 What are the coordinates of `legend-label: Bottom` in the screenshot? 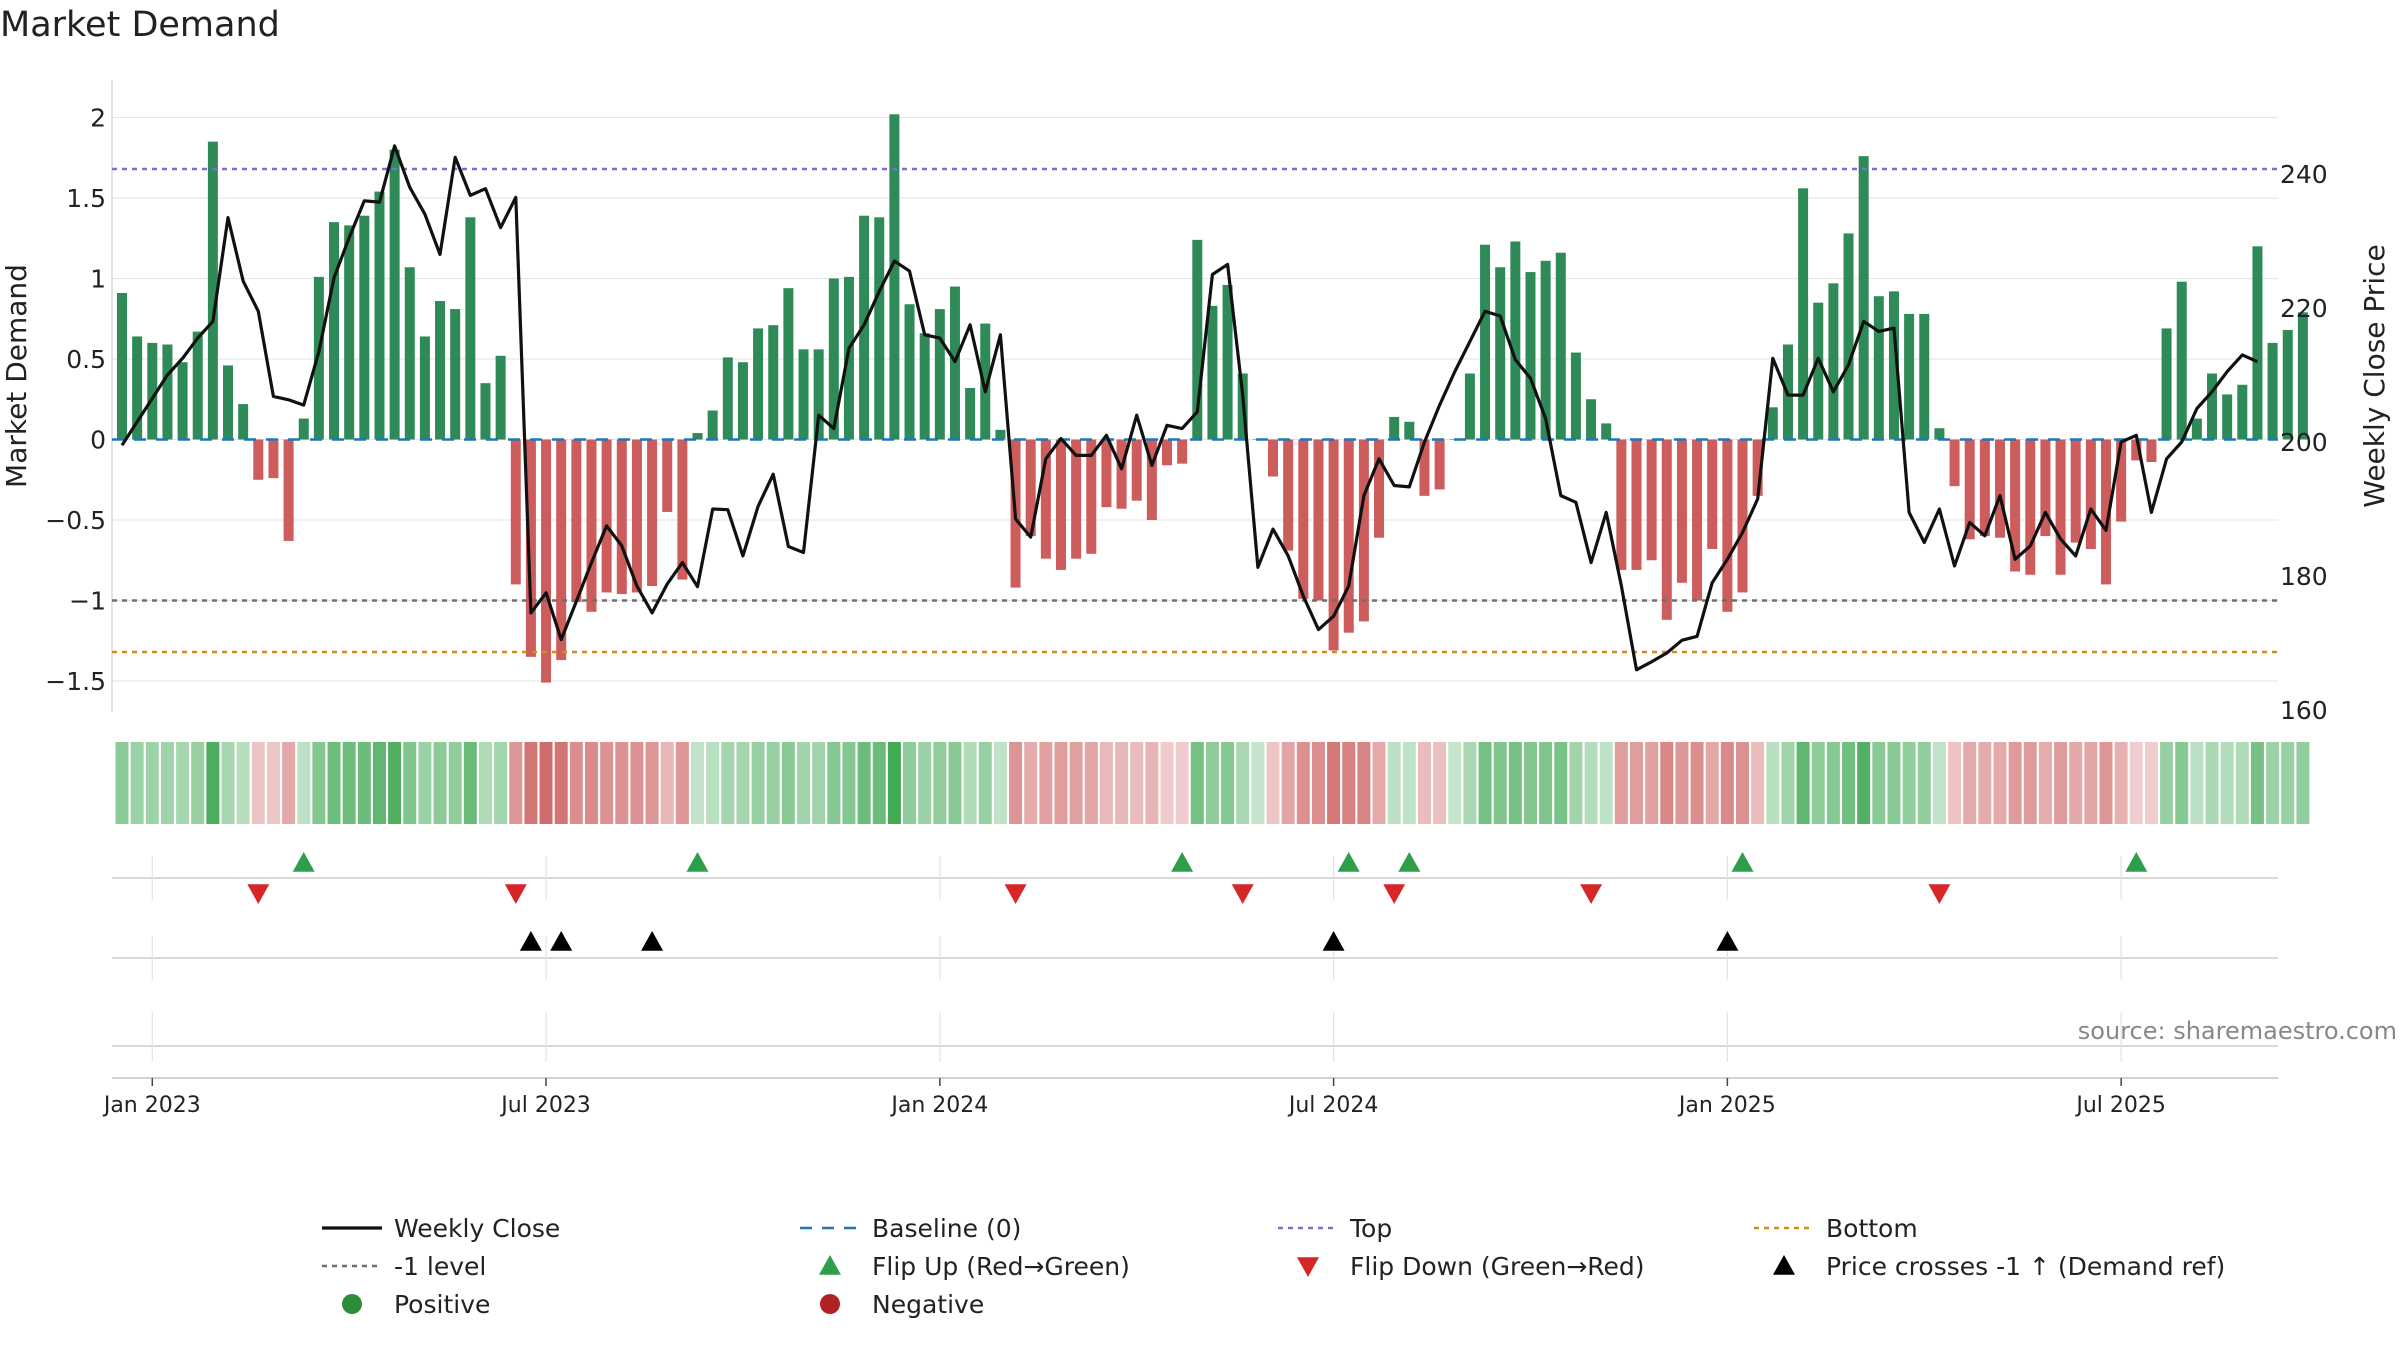 It's located at (1872, 1228).